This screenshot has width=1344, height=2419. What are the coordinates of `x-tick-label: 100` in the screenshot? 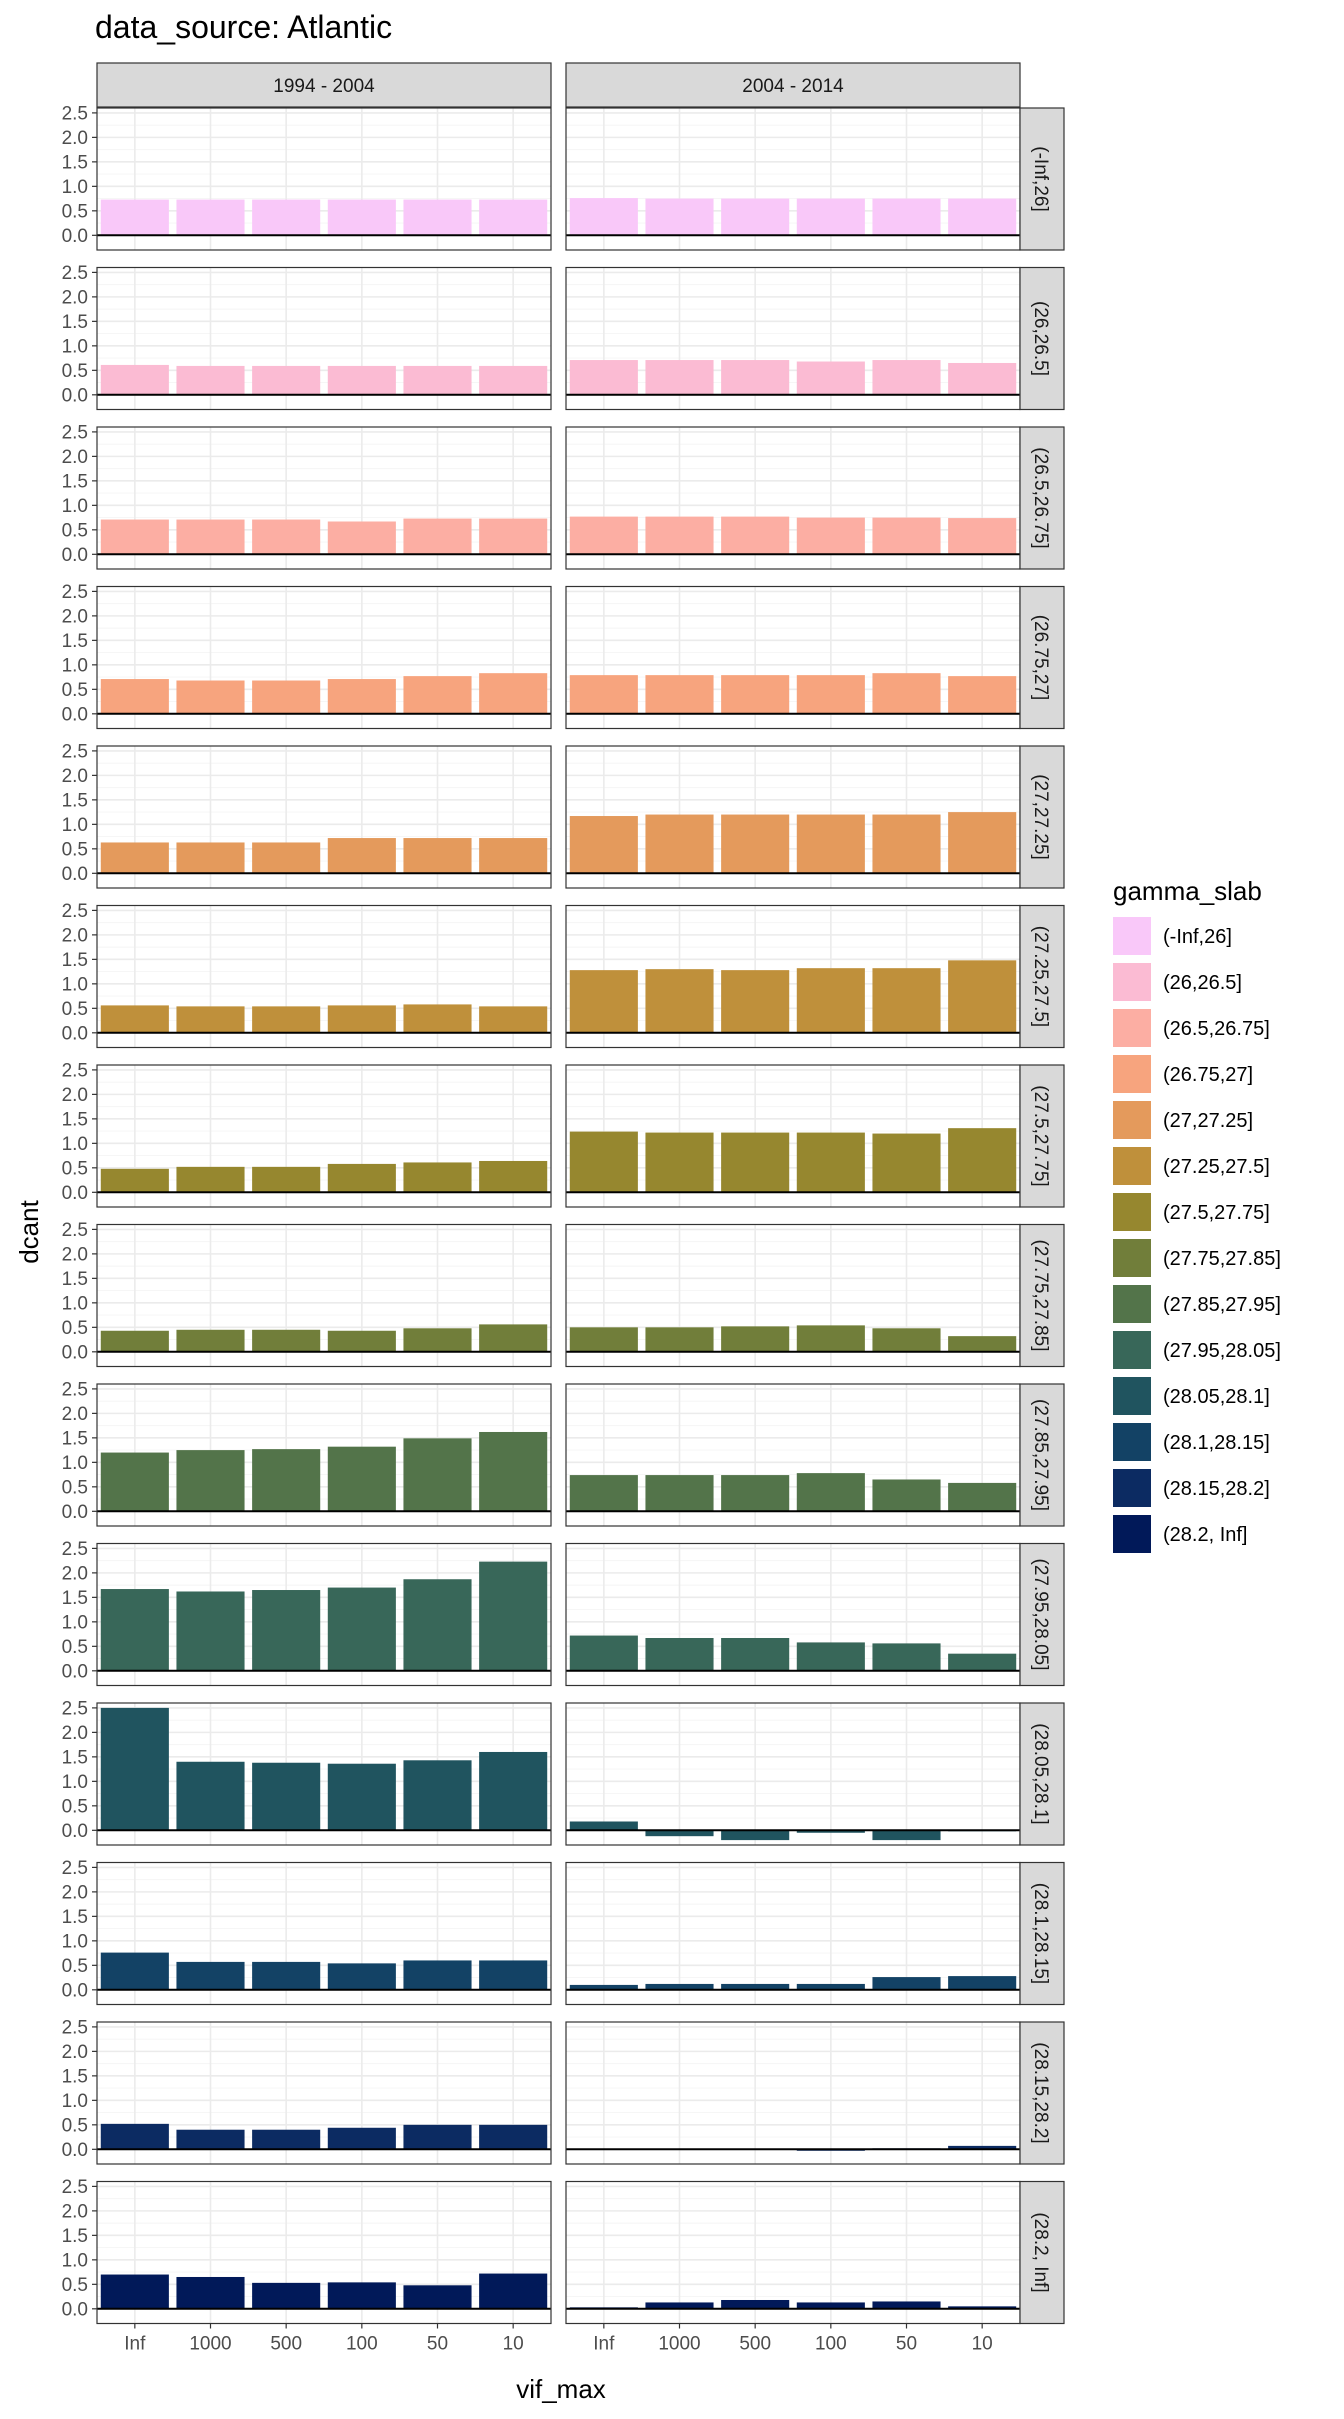 It's located at (831, 2344).